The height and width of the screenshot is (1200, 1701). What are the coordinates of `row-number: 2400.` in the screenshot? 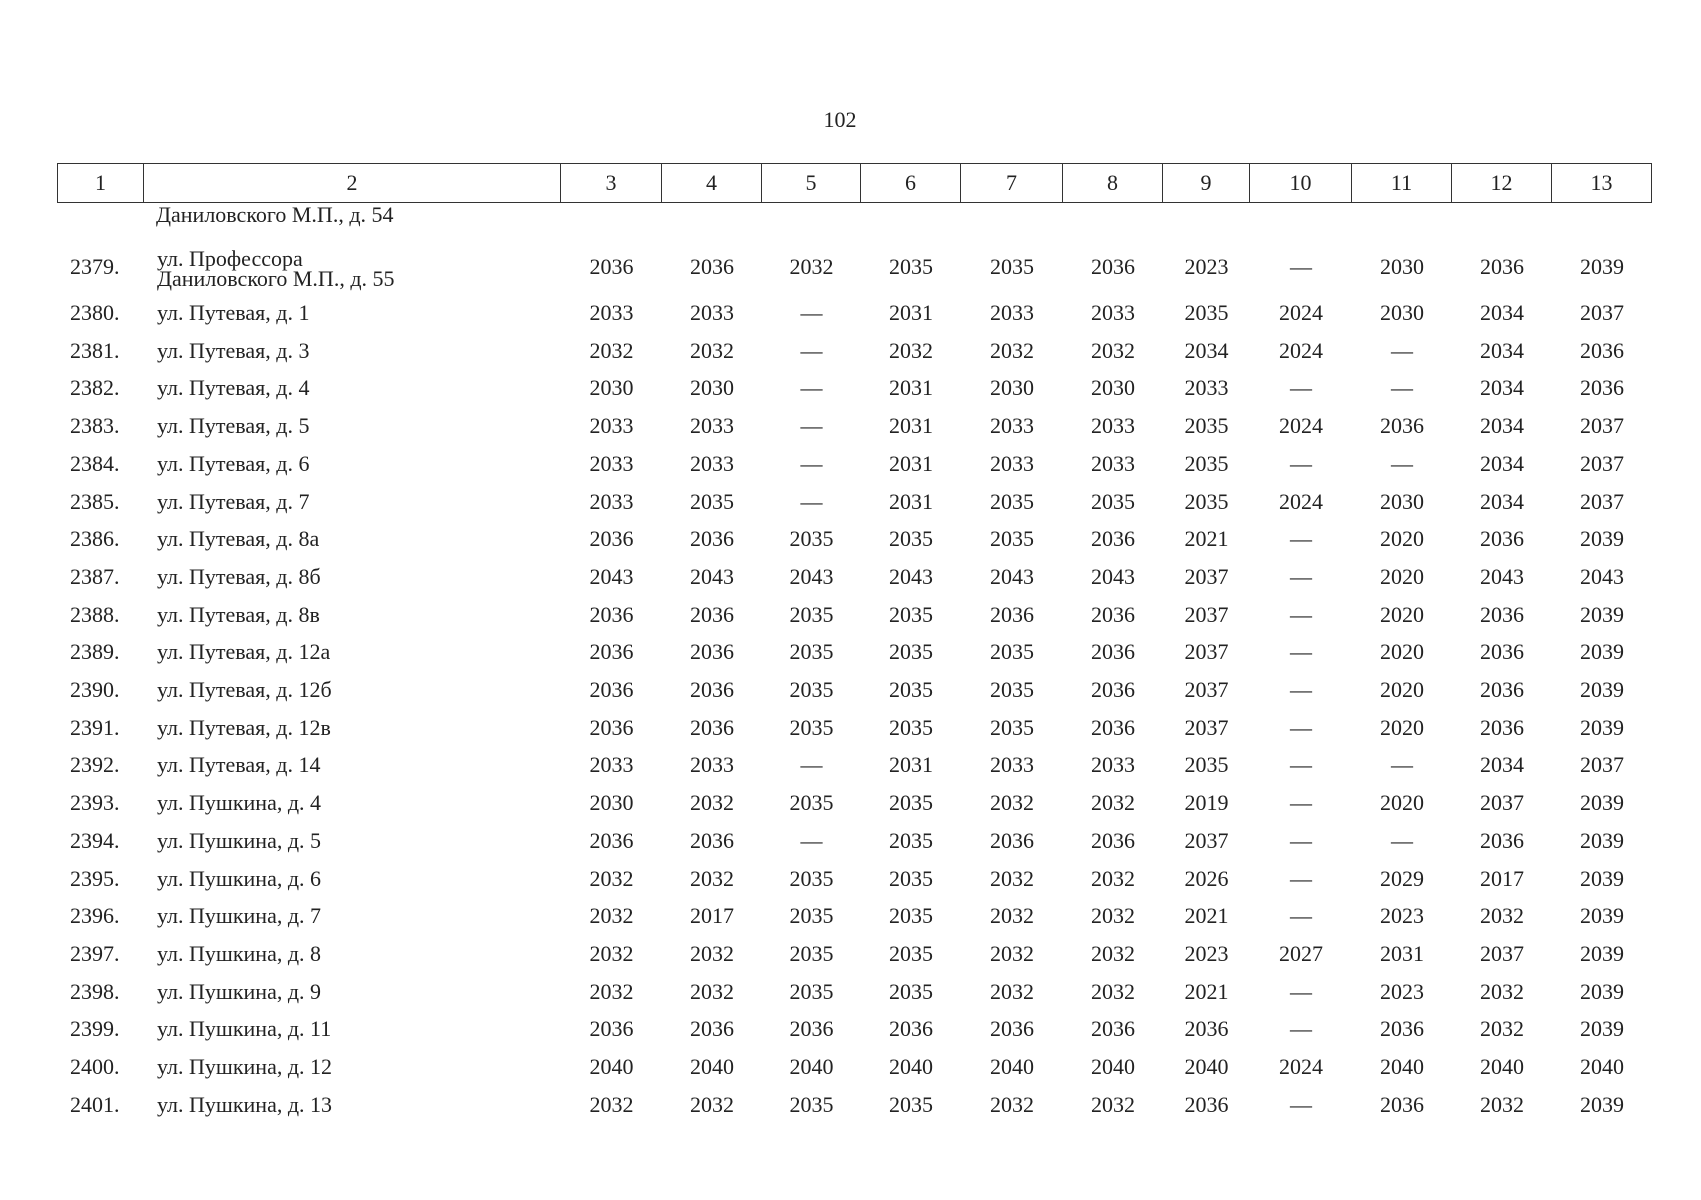 It's located at (95, 1066).